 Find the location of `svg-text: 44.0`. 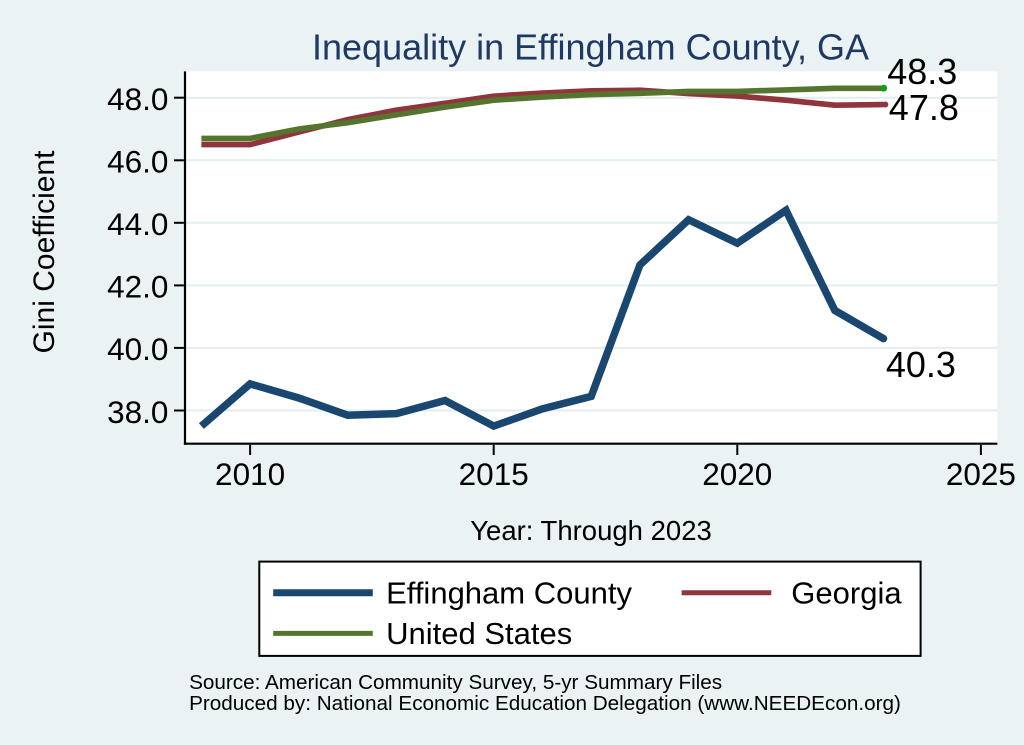

svg-text: 44.0 is located at coordinates (137, 224).